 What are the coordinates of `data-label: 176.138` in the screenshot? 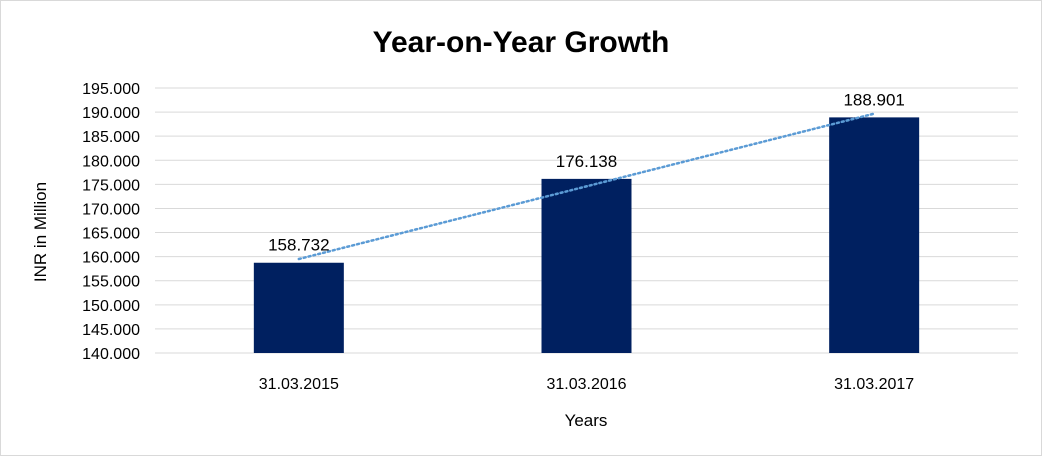 It's located at (586, 161).